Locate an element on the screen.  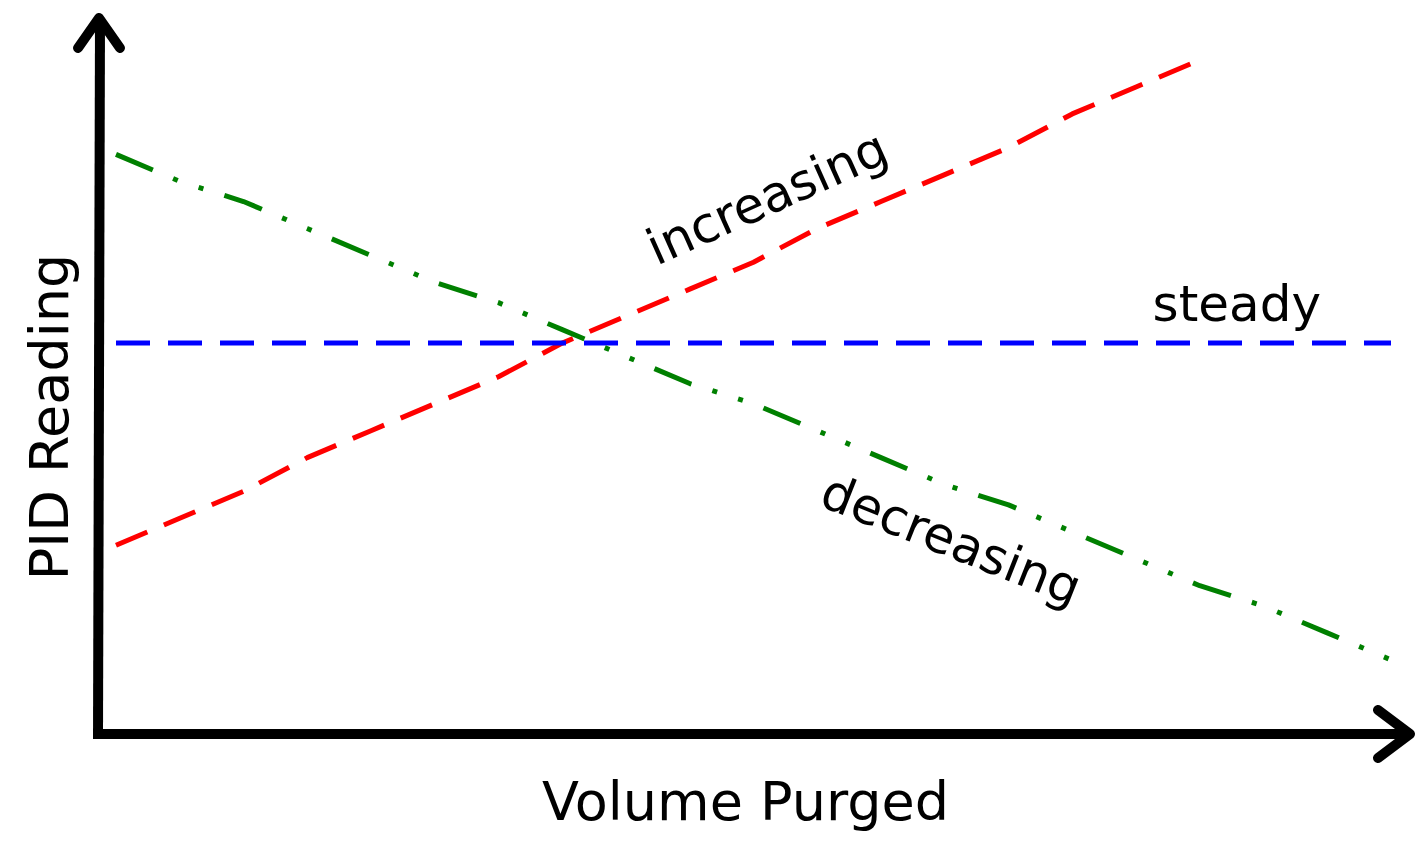
x-axis-title: Volume Purged is located at coordinates (745, 801).